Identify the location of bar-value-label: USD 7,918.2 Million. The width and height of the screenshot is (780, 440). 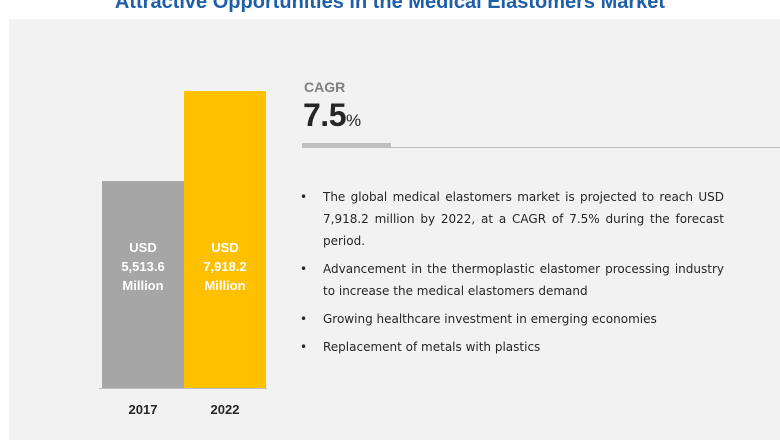
(225, 266).